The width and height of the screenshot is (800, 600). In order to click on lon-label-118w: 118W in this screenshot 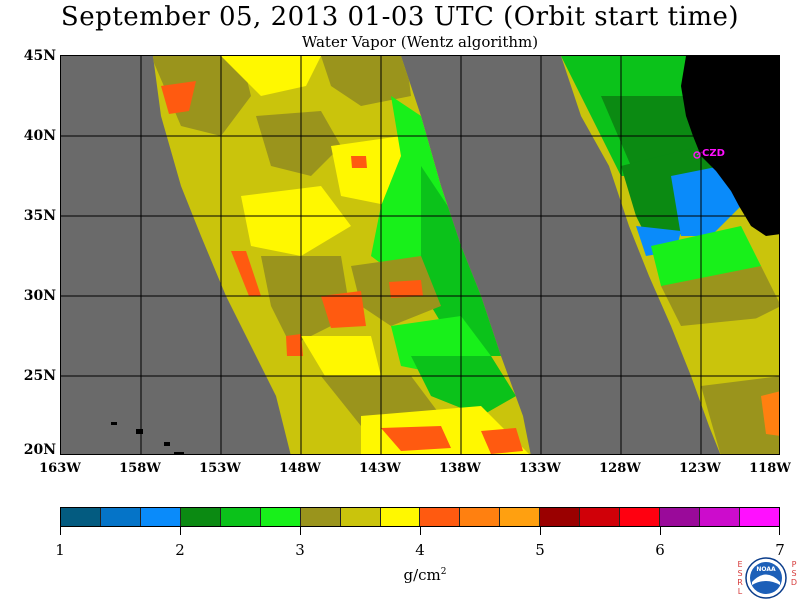, I will do `click(770, 468)`.